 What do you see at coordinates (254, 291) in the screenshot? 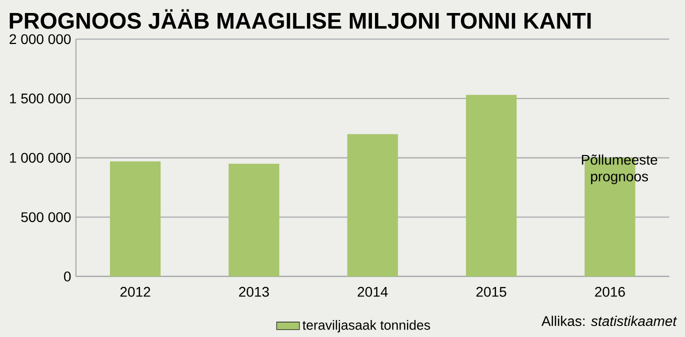
I see `x-tick-label: 2013` at bounding box center [254, 291].